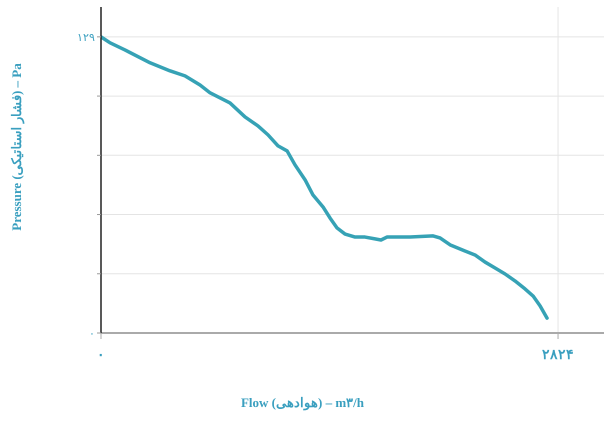  Describe the element at coordinates (302, 403) in the screenshot. I see `x-axis-title: Flow (هوادهی) – m۳/h` at that location.